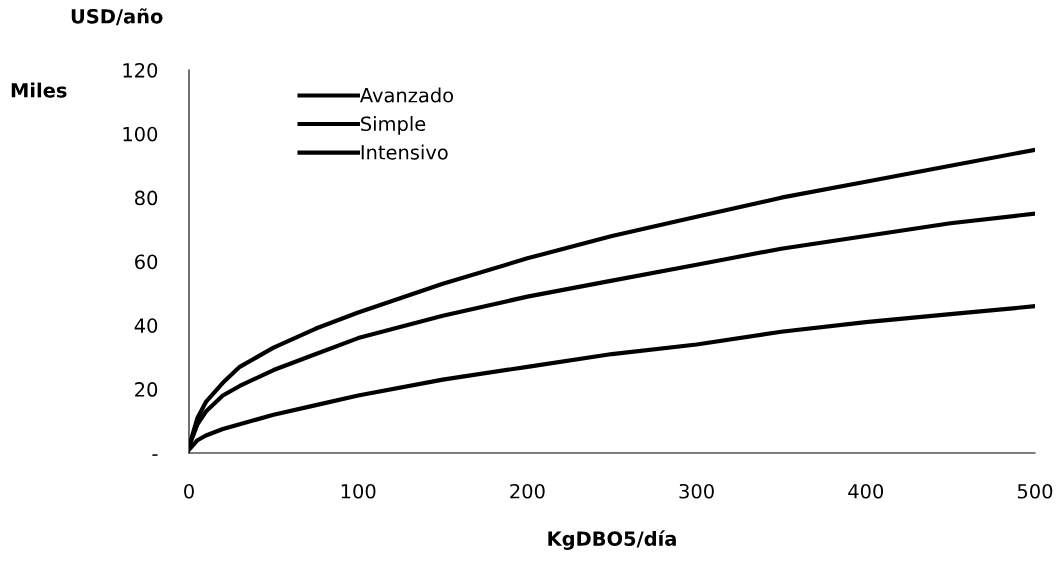 The height and width of the screenshot is (567, 1057). What do you see at coordinates (155, 455) in the screenshot?
I see `y-tick-label: -` at bounding box center [155, 455].